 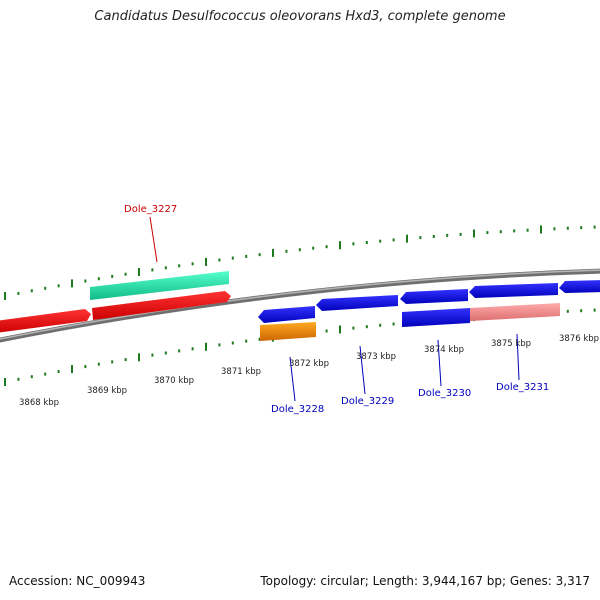 What do you see at coordinates (309, 364) in the screenshot?
I see `scale-label: 3872 kbp` at bounding box center [309, 364].